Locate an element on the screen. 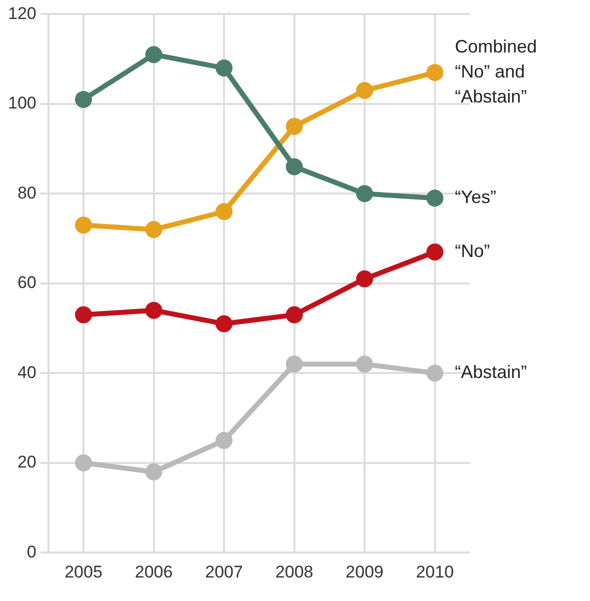  y-tick-label: 60 is located at coordinates (26, 282).